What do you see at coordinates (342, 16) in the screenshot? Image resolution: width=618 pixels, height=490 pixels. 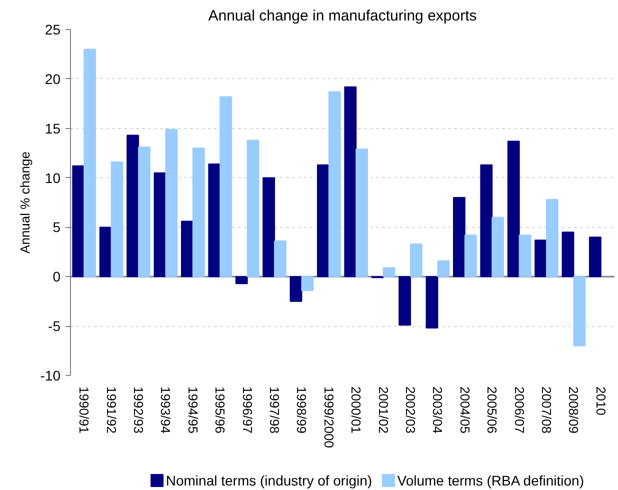 I see `chart-title: Annual change in manufacturing exports` at bounding box center [342, 16].